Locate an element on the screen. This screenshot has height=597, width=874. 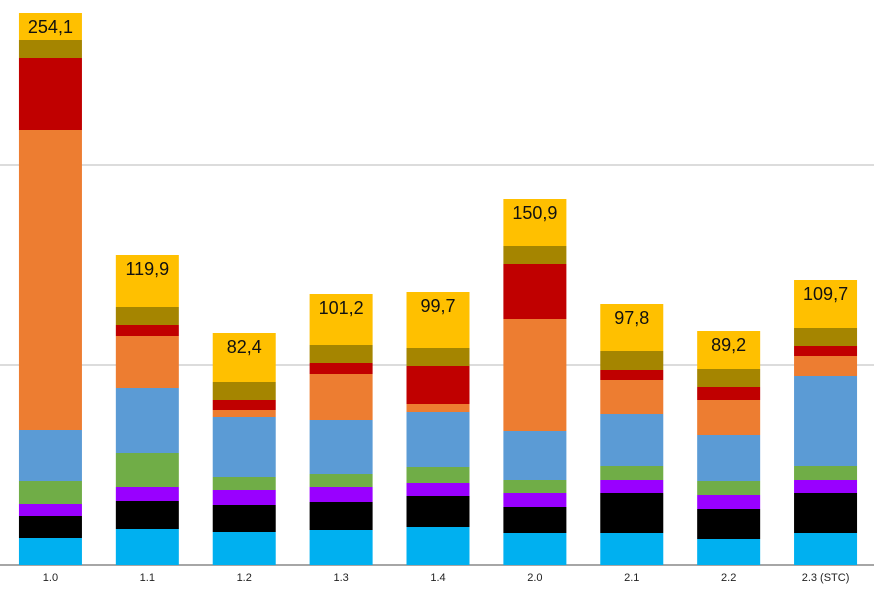
total-label: 97,8 is located at coordinates (631, 318).